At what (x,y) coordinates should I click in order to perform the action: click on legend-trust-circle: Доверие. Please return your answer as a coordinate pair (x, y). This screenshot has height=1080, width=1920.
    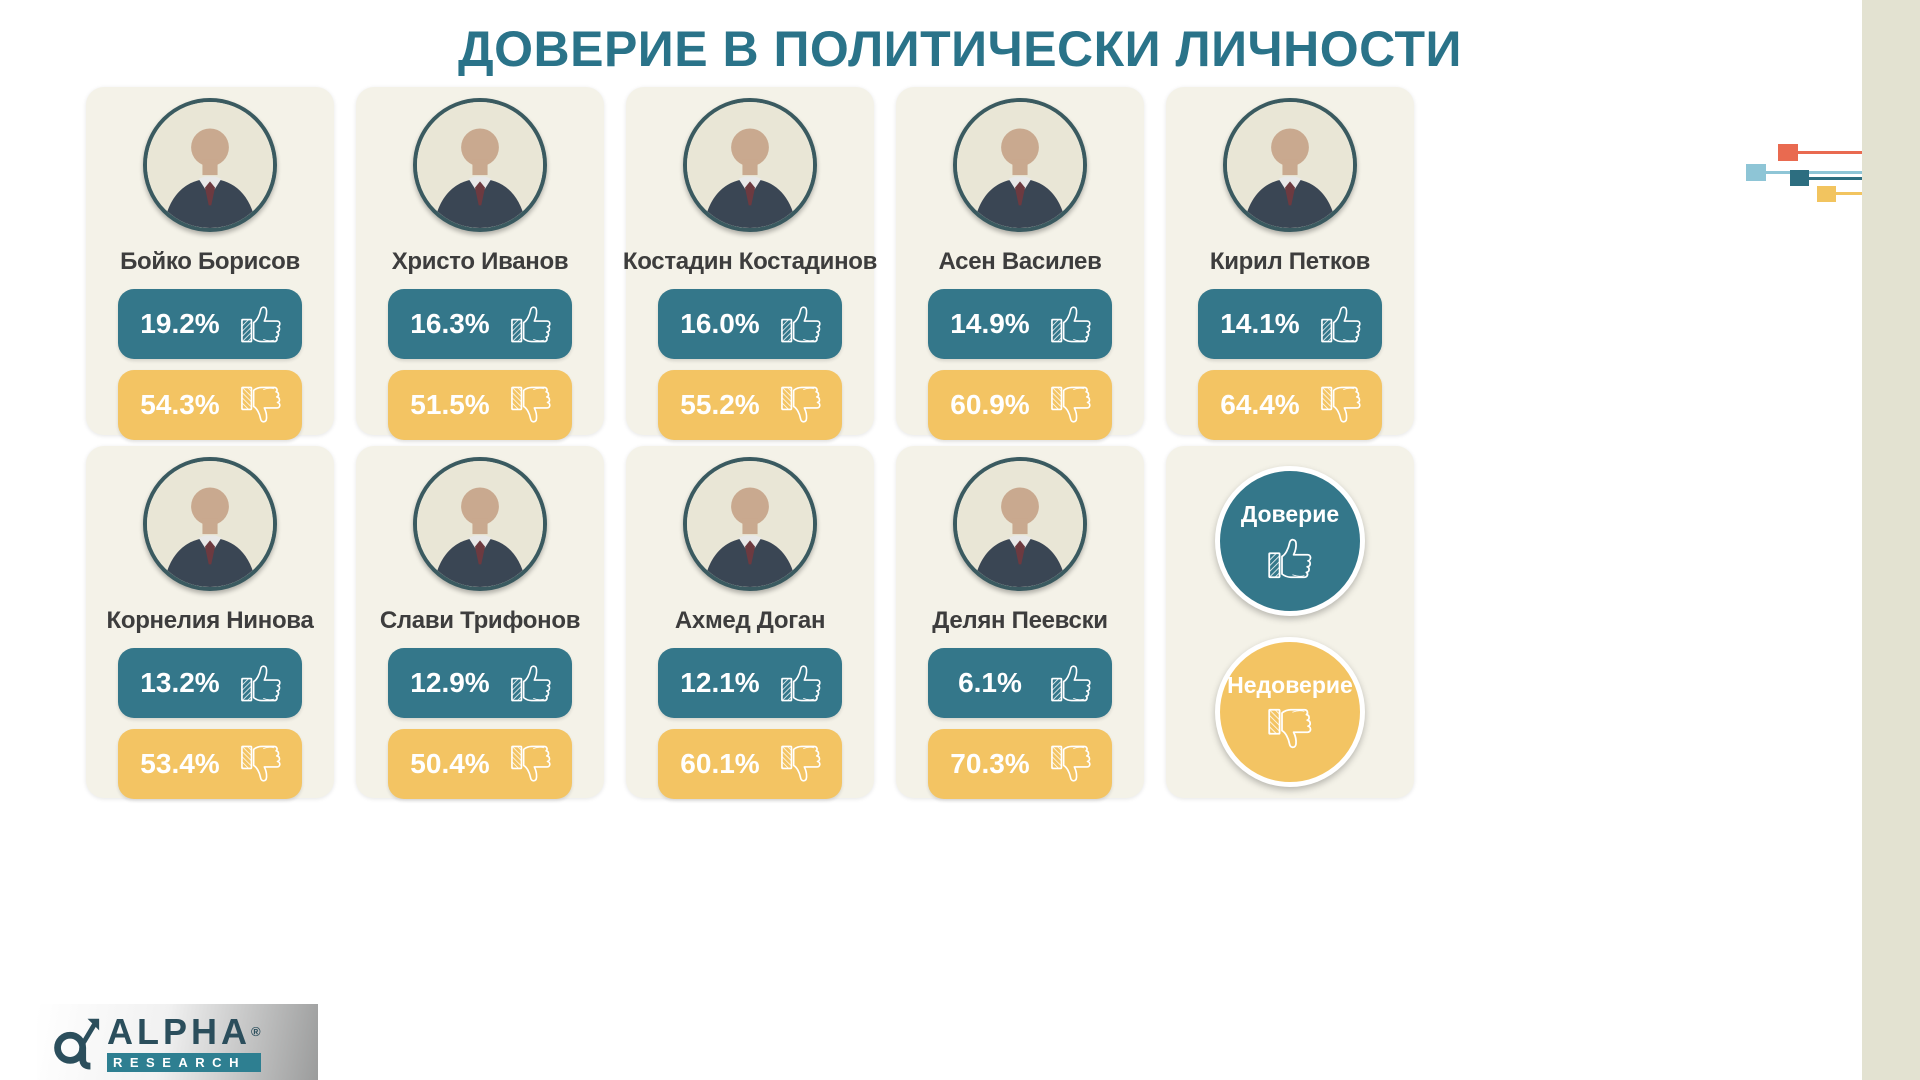
    Looking at the image, I should click on (1290, 541).